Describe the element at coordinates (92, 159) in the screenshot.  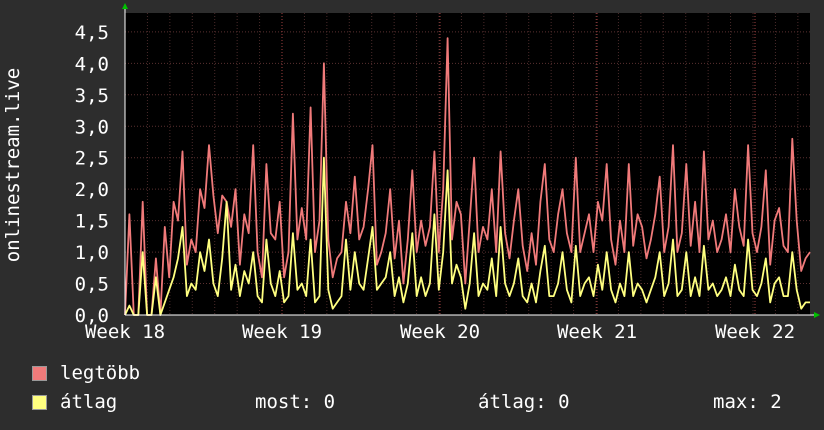
I see `y-tick-label: 2,5` at that location.